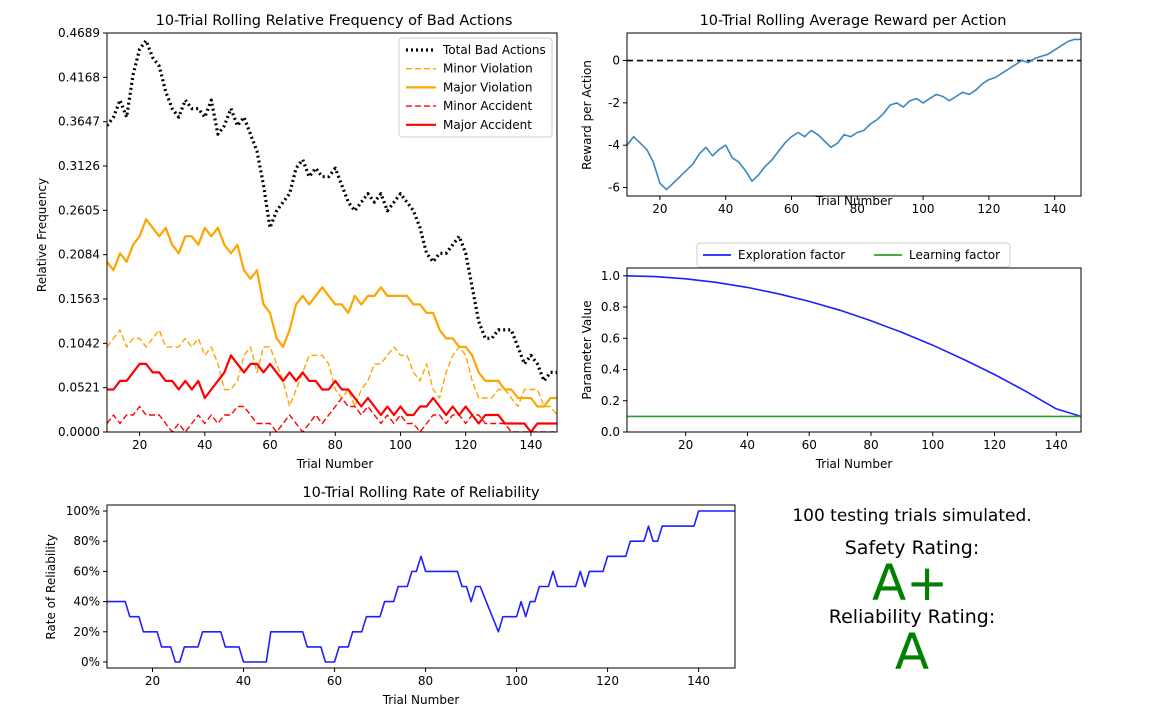 The width and height of the screenshot is (1159, 728). Describe the element at coordinates (79, 122) in the screenshot. I see `y-tick-label: 0.3647` at that location.